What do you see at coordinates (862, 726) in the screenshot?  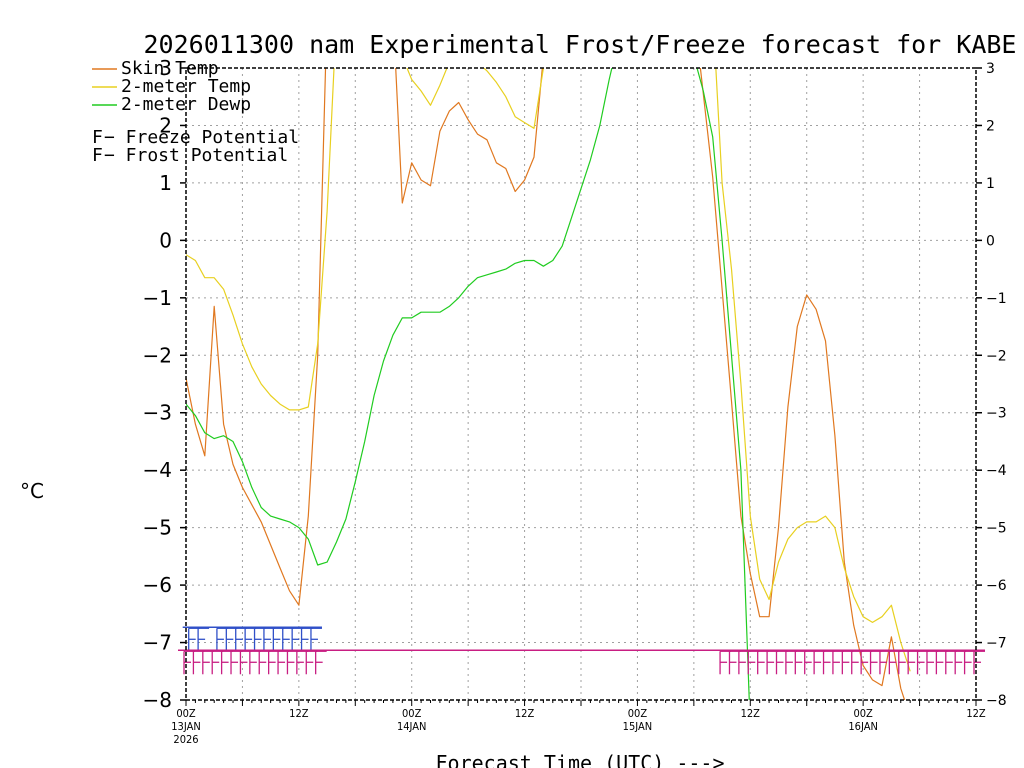 I see `x-tick-date: 16JAN` at bounding box center [862, 726].